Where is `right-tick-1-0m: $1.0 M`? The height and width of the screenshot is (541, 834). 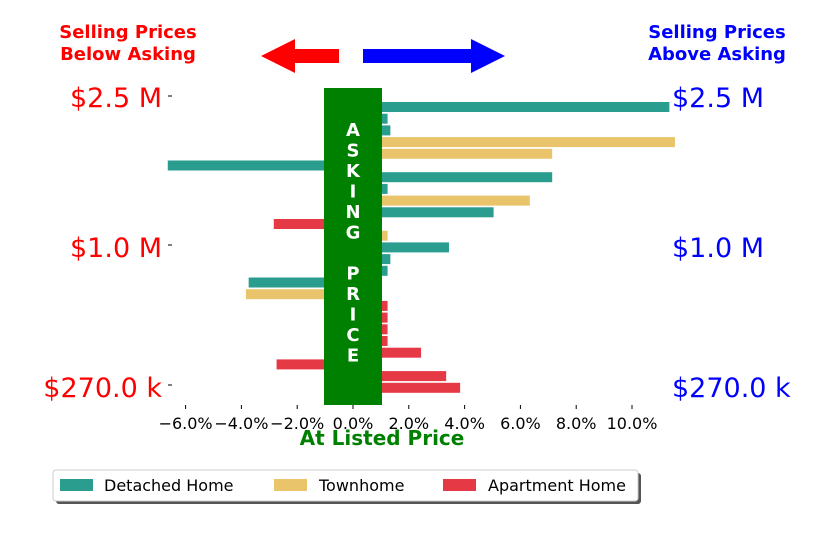 right-tick-1-0m: $1.0 M is located at coordinates (718, 248).